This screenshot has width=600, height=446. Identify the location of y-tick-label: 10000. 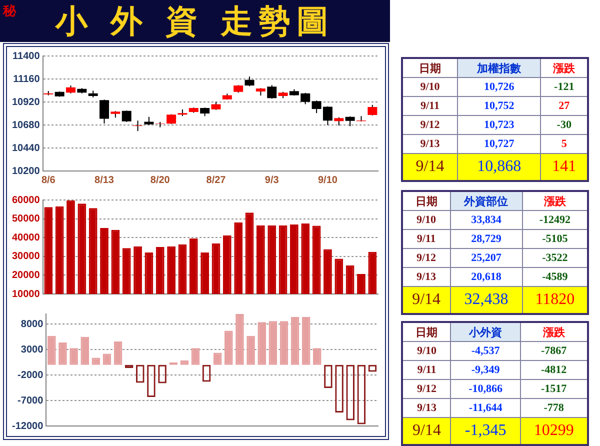
(26, 294).